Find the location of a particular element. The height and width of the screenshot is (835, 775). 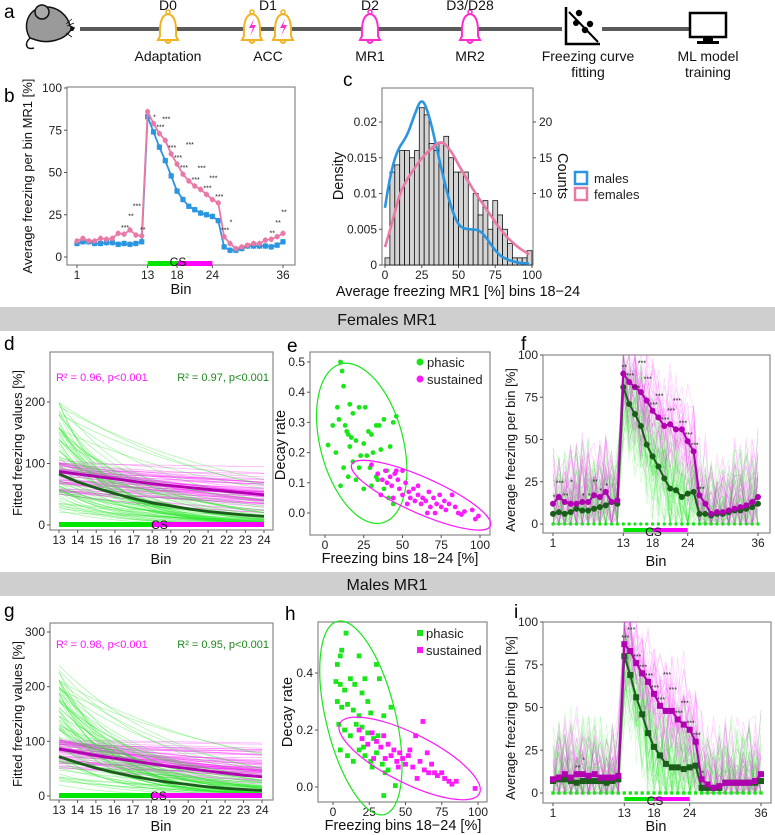

y-tick-label: 0.4 is located at coordinates (304, 673).